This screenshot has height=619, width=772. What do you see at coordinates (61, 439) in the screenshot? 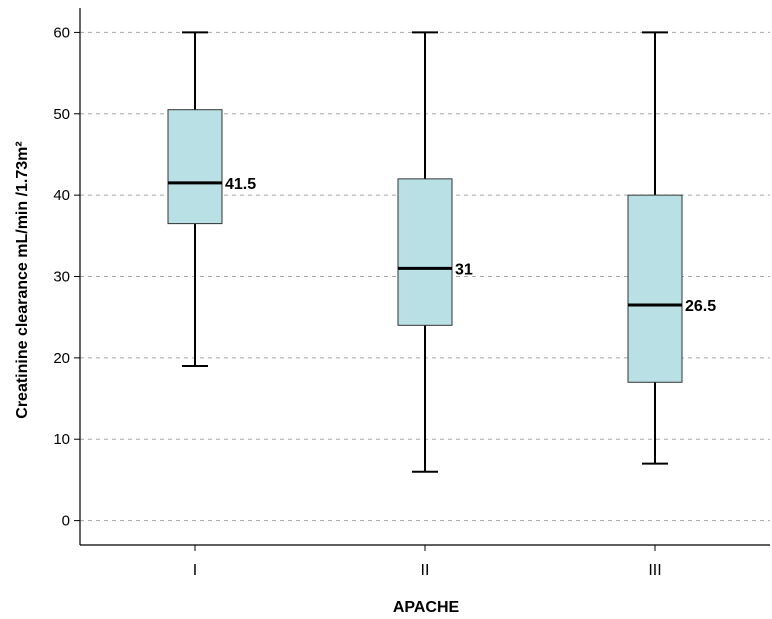
I see `y-tick-label-10: 10` at bounding box center [61, 439].